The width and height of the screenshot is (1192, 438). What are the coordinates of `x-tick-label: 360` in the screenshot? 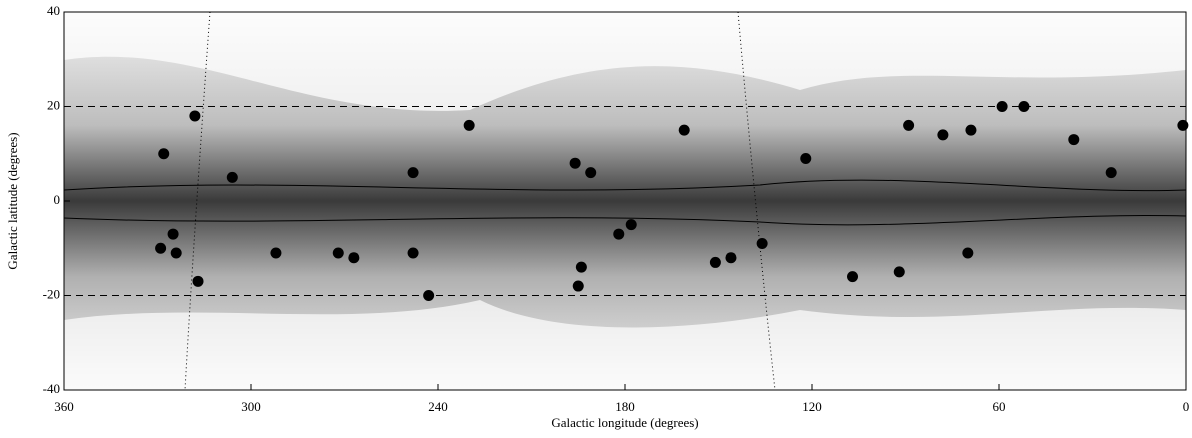 It's located at (64, 406).